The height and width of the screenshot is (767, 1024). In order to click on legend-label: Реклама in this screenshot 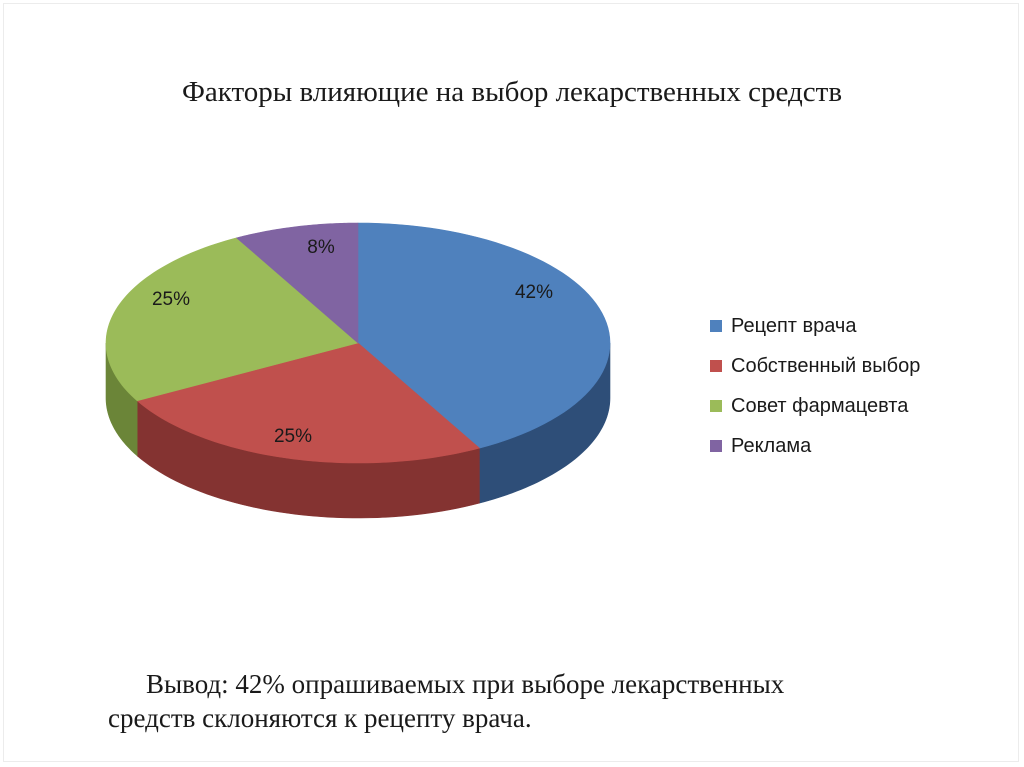, I will do `click(771, 445)`.